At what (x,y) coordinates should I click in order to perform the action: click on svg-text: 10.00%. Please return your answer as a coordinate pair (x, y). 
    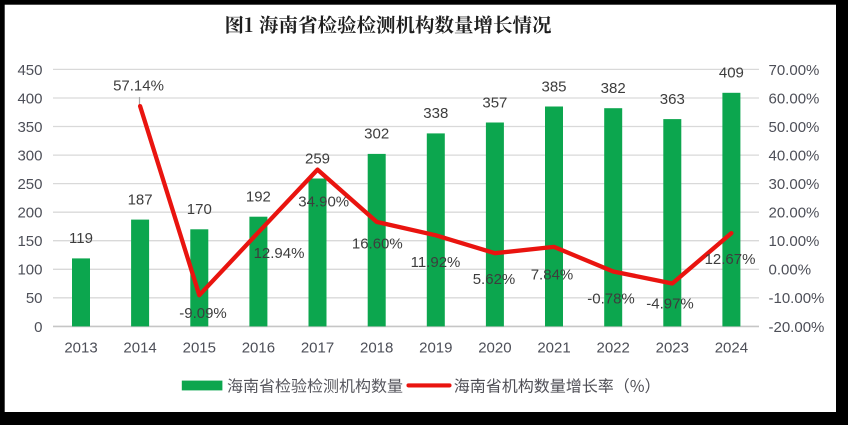
    Looking at the image, I should click on (794, 241).